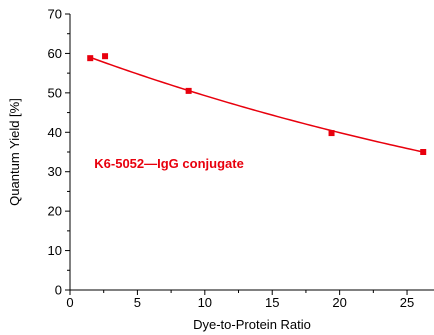 Image resolution: width=434 pixels, height=335 pixels. Describe the element at coordinates (272, 302) in the screenshot. I see `x-tick-label: 15` at that location.